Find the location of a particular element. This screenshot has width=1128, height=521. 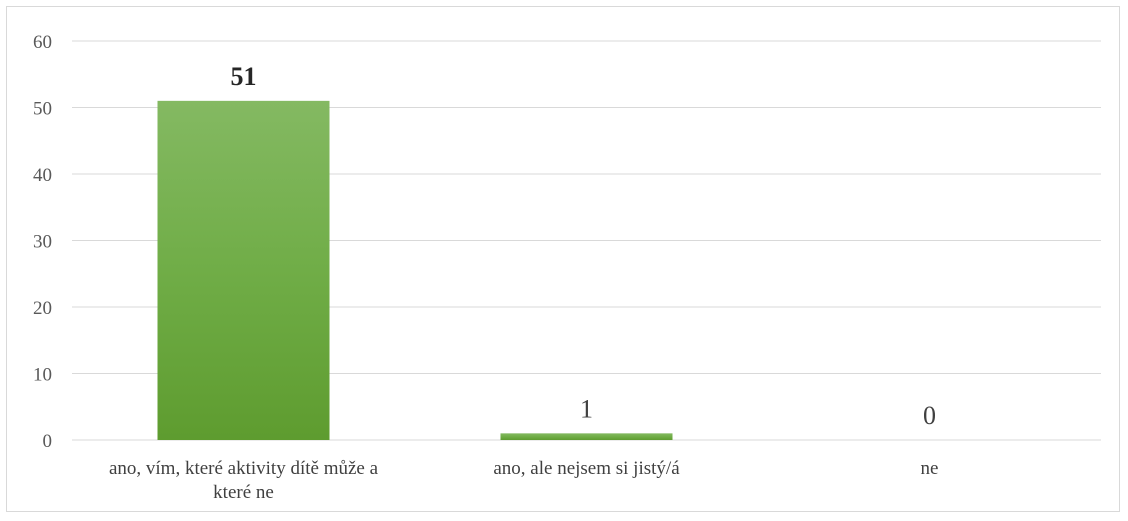

data-label: 51 is located at coordinates (244, 76).